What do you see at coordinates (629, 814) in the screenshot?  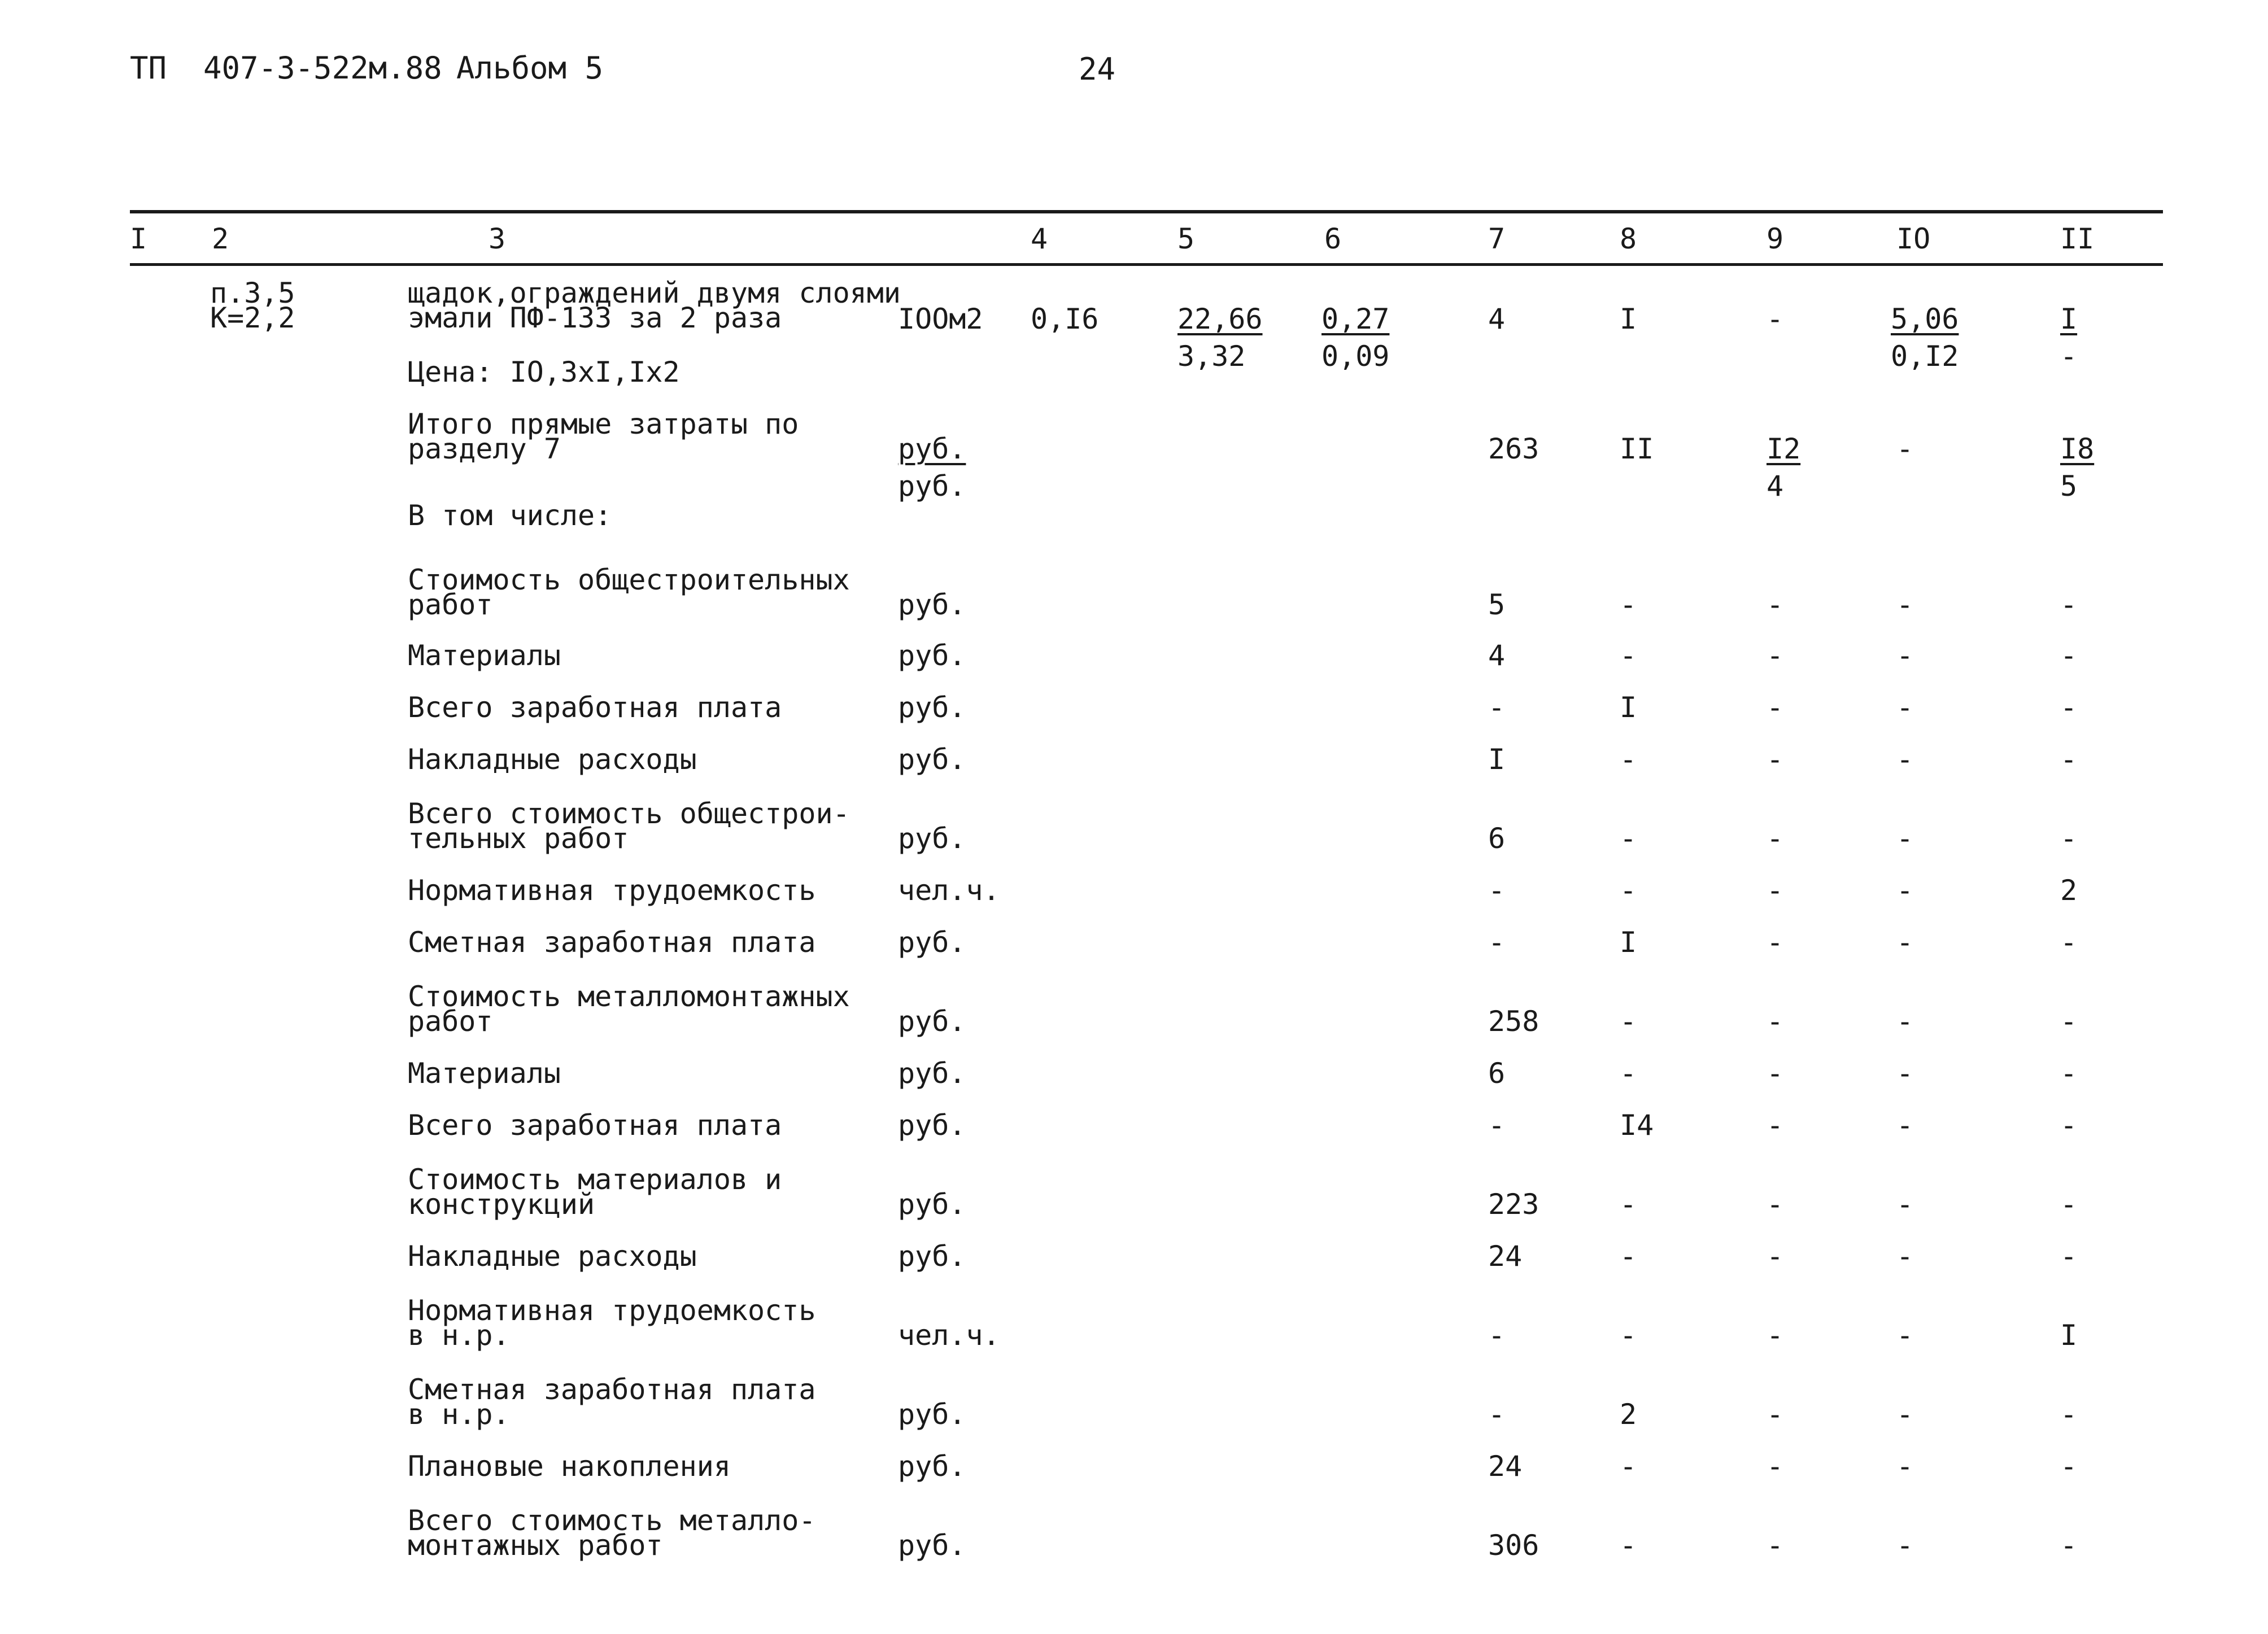 I see `row-label: Всего стоимость общестрои-` at bounding box center [629, 814].